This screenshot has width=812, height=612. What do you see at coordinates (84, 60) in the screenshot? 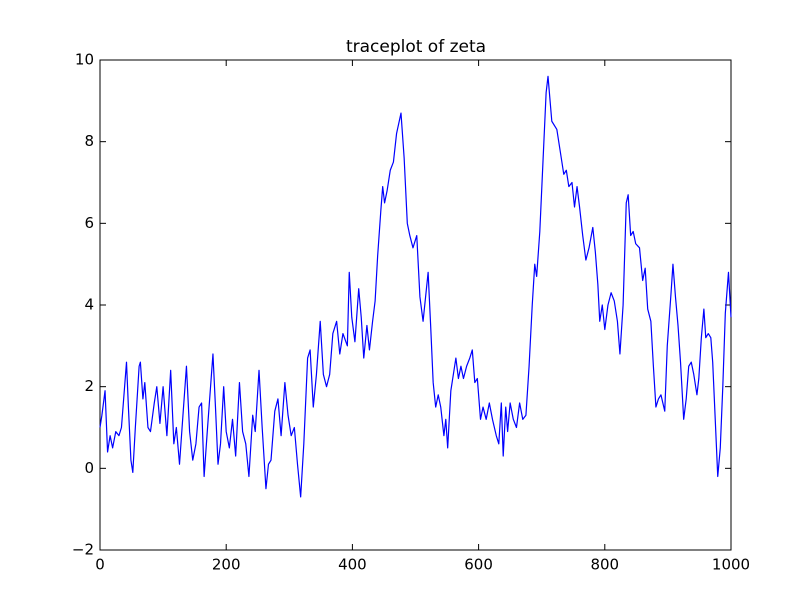
I see `y-tick-label: 10` at bounding box center [84, 60].